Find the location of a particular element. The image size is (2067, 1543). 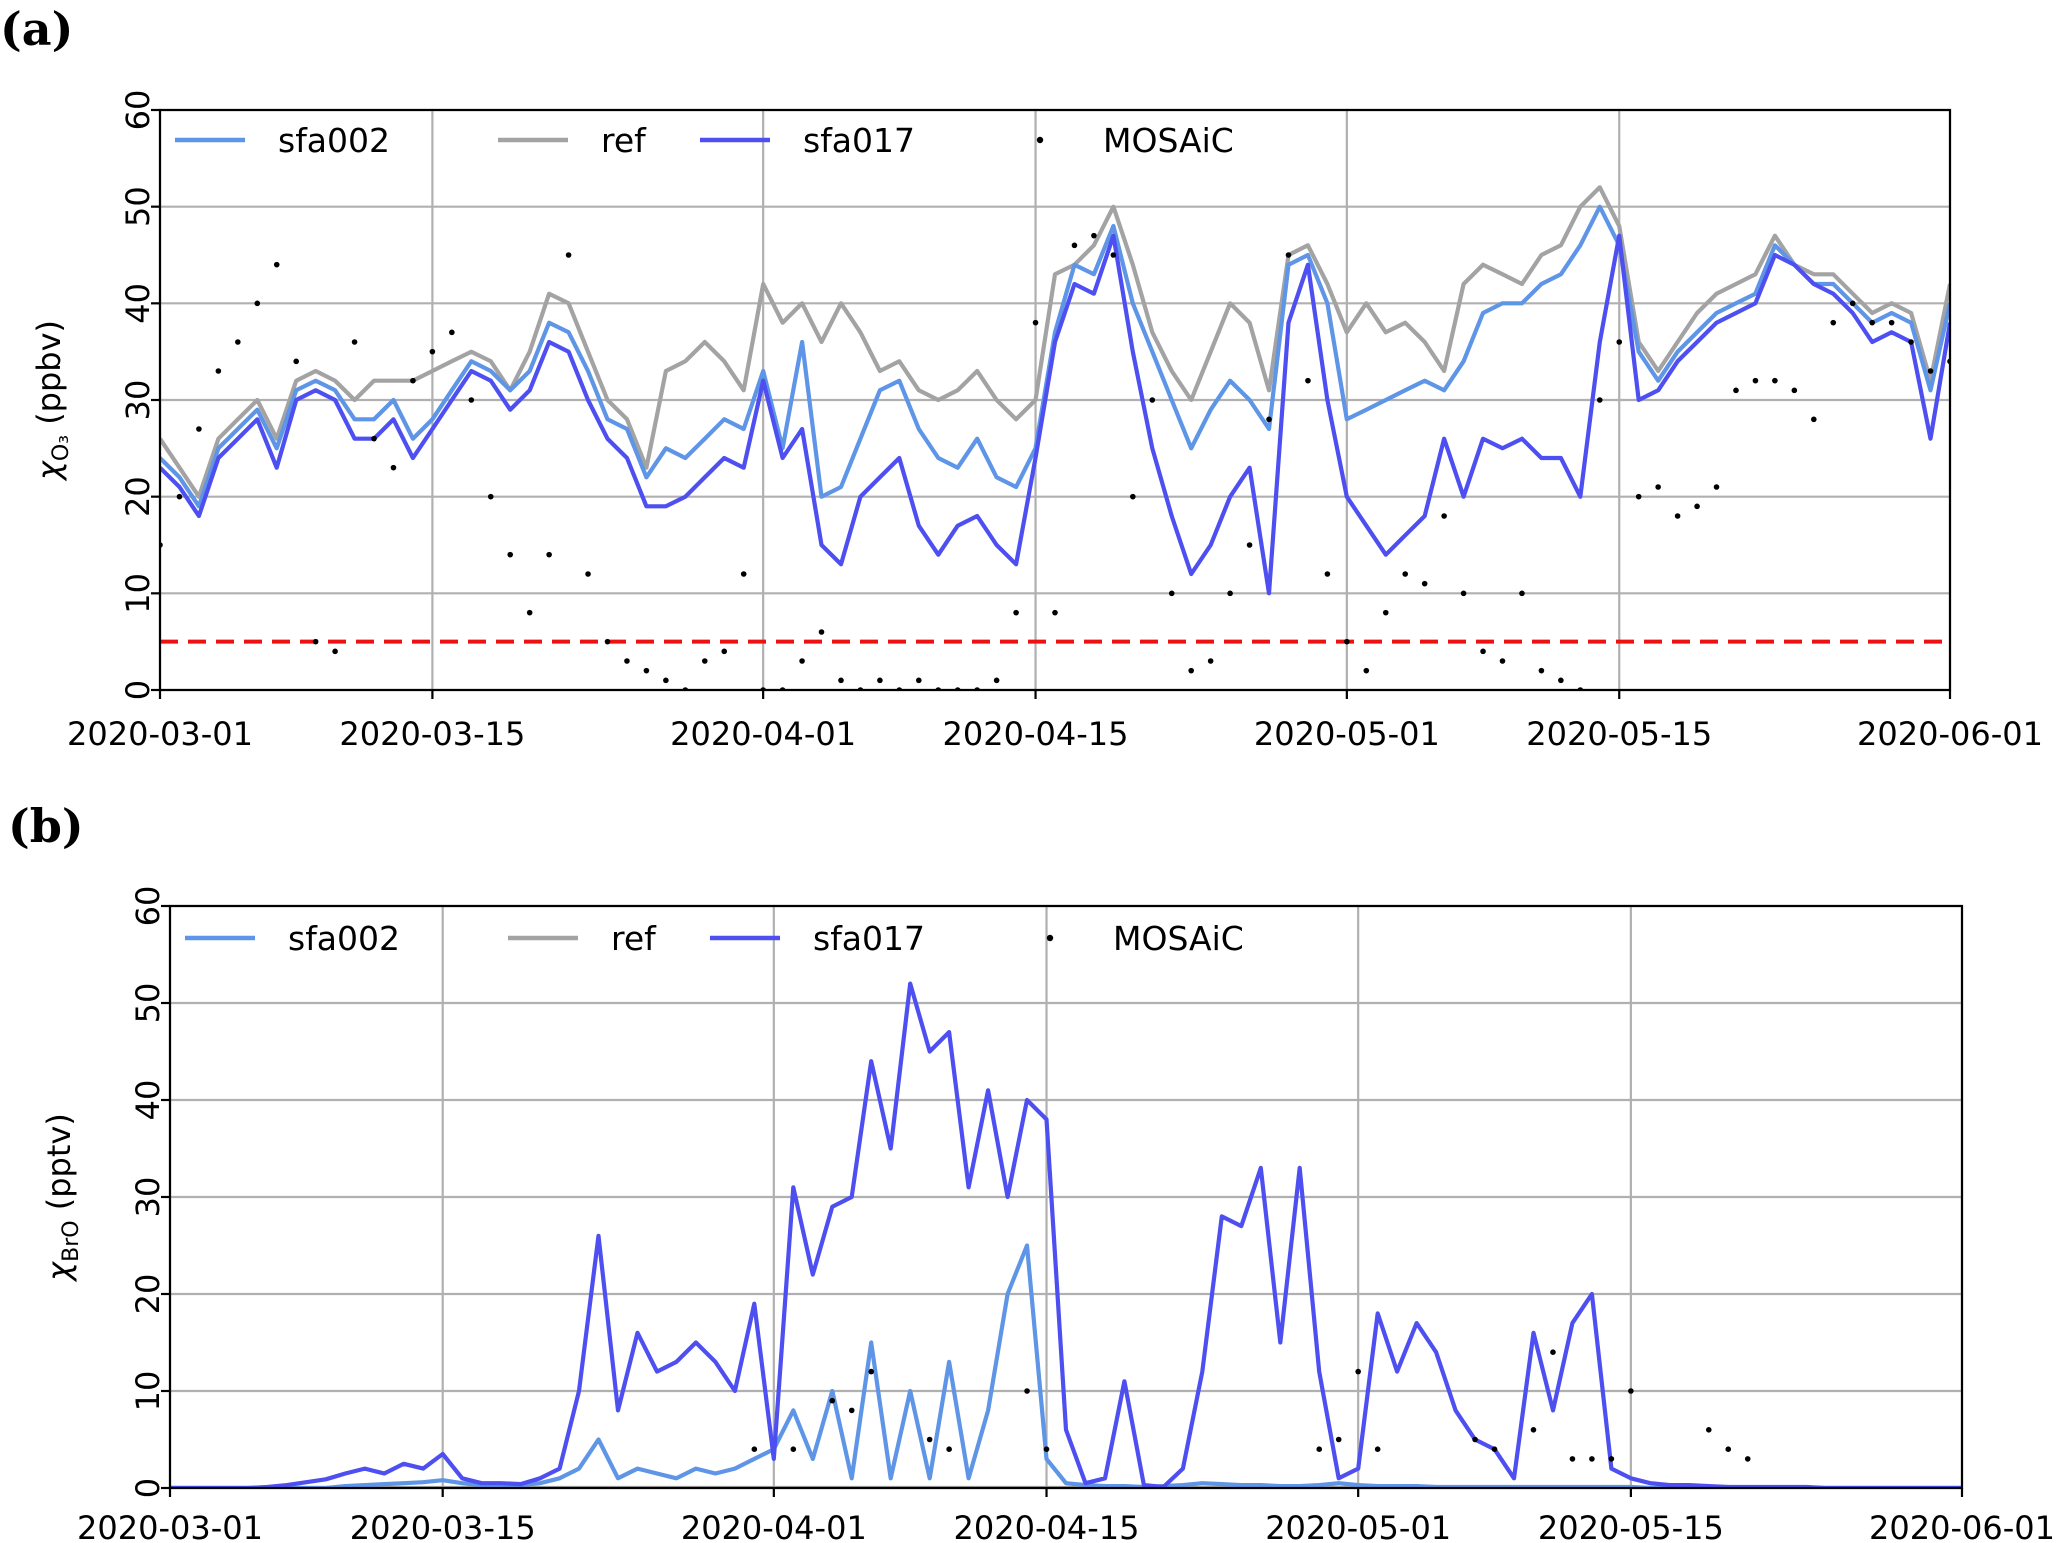

x-tick-label: 2020-03-01 is located at coordinates (160, 734).